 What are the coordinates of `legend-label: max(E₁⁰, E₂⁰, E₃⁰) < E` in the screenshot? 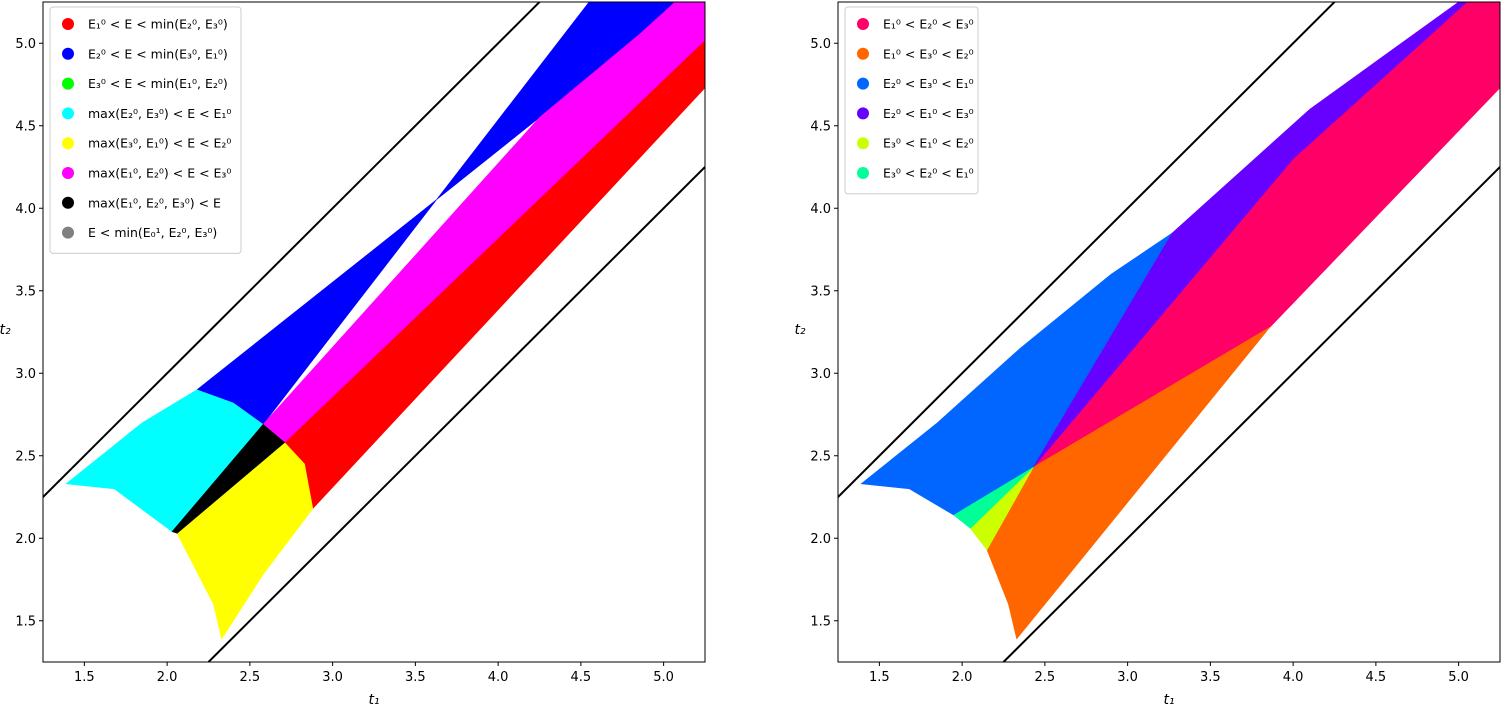 It's located at (154, 202).